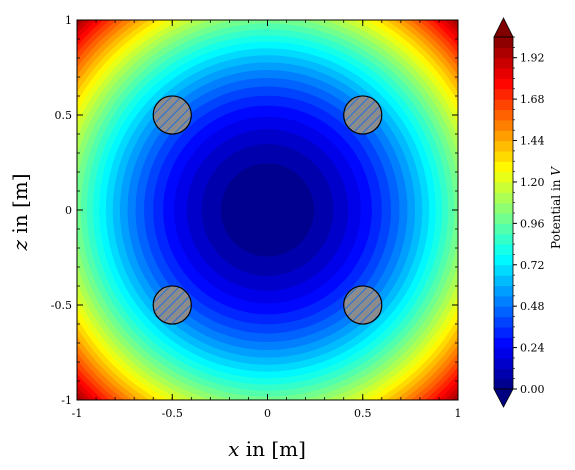  What do you see at coordinates (267, 449) in the screenshot?
I see `x-axis-label: x in [m]` at bounding box center [267, 449].